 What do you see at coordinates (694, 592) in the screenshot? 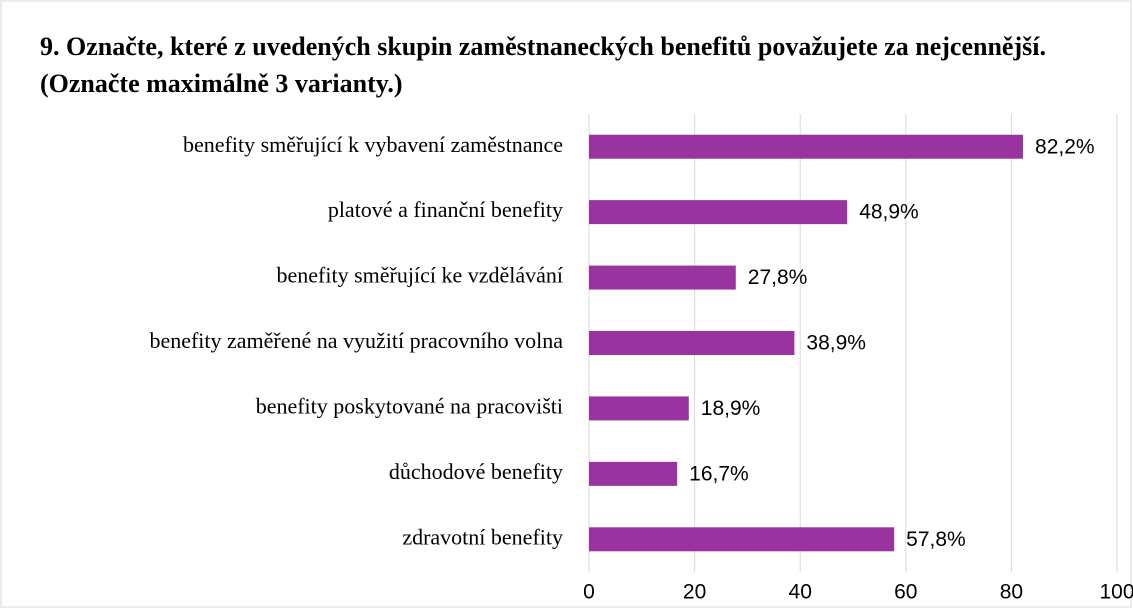
I see `x-tick-label: 20` at bounding box center [694, 592].